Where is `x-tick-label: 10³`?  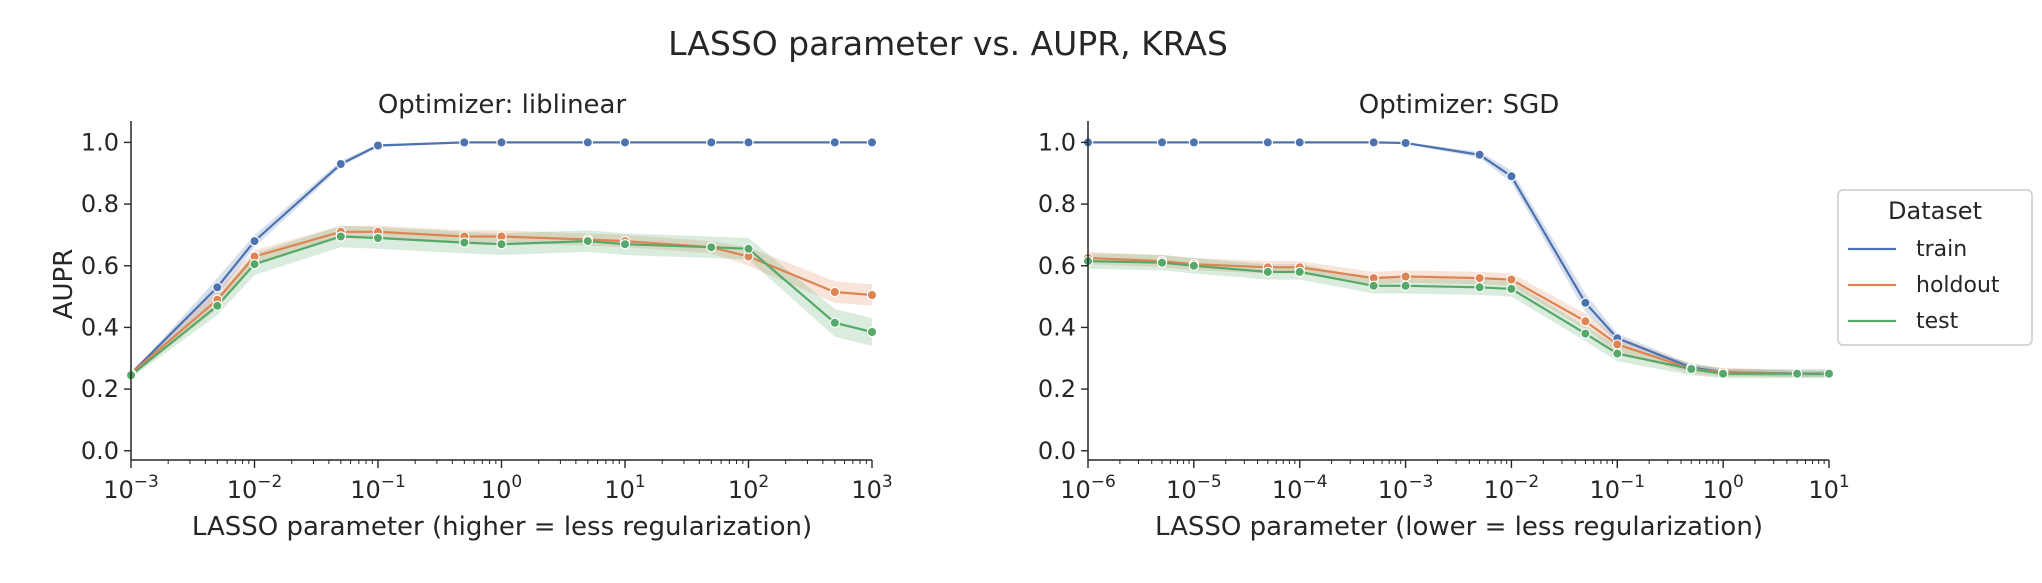 x-tick-label: 10³ is located at coordinates (871, 488).